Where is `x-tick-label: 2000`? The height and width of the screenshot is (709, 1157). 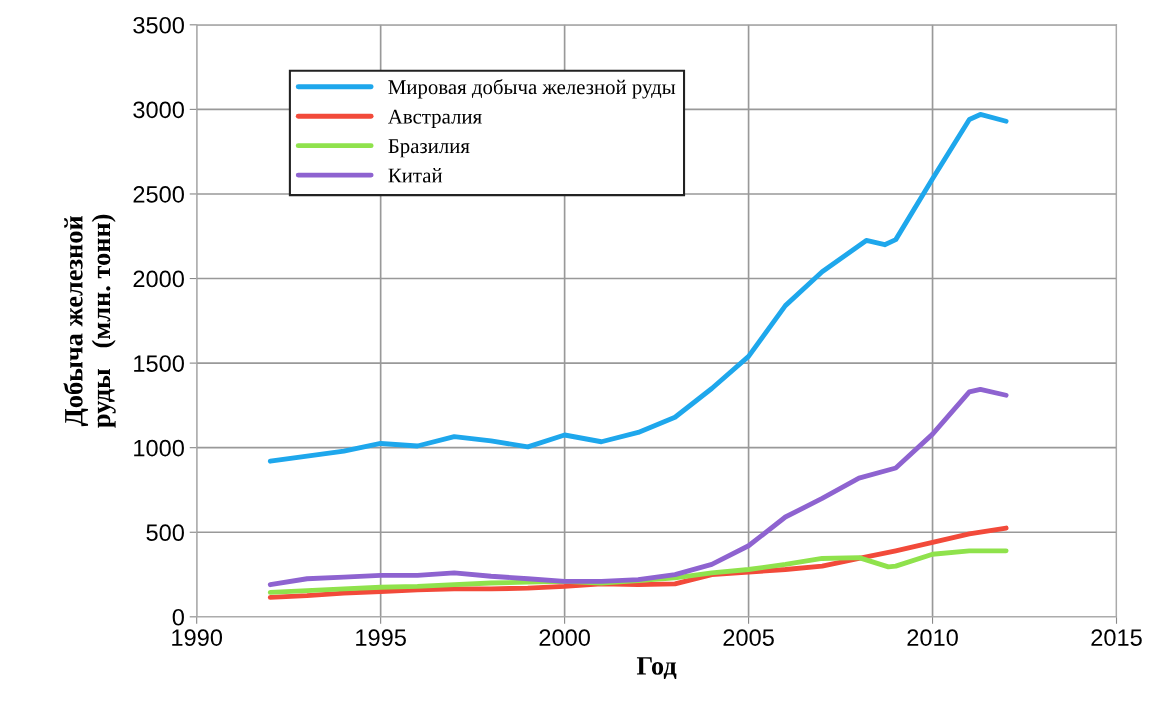 x-tick-label: 2000 is located at coordinates (564, 637).